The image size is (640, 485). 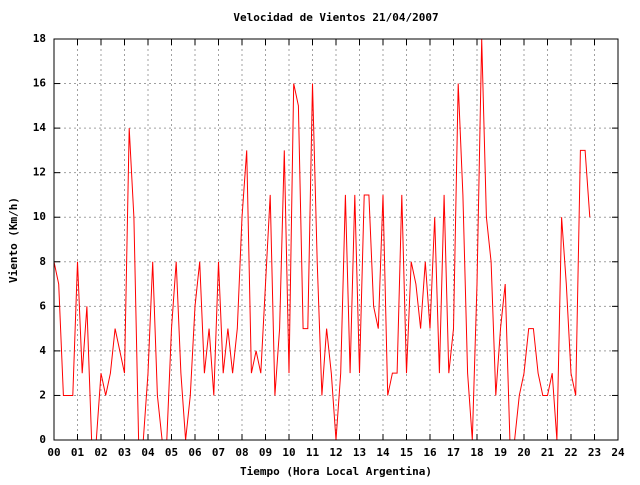 What do you see at coordinates (288, 452) in the screenshot?
I see `x-tick-label: 10` at bounding box center [288, 452].